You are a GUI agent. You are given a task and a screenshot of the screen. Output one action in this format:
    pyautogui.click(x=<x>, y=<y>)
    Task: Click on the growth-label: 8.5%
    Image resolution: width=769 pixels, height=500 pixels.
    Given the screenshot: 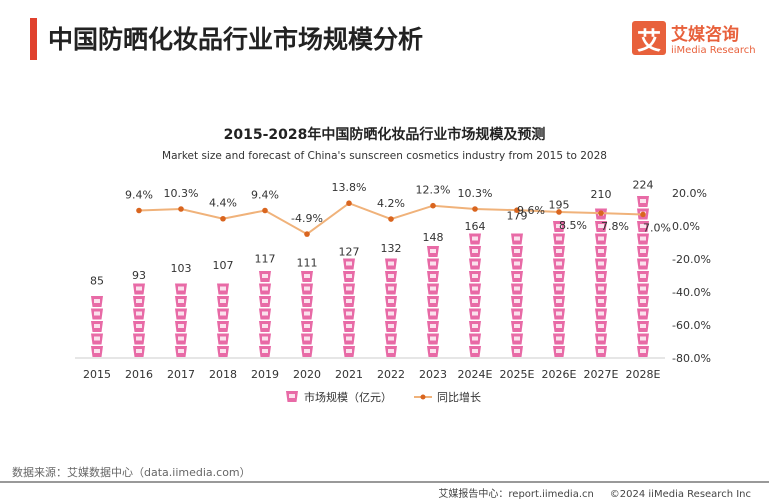 What is the action you would take?
    pyautogui.click(x=573, y=225)
    